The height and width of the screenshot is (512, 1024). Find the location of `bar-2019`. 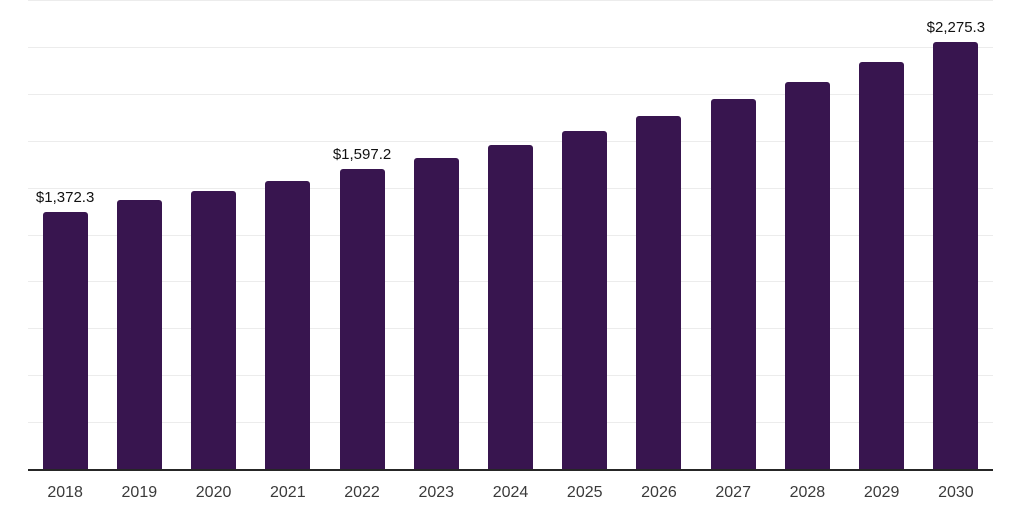

bar-2019 is located at coordinates (139, 334).